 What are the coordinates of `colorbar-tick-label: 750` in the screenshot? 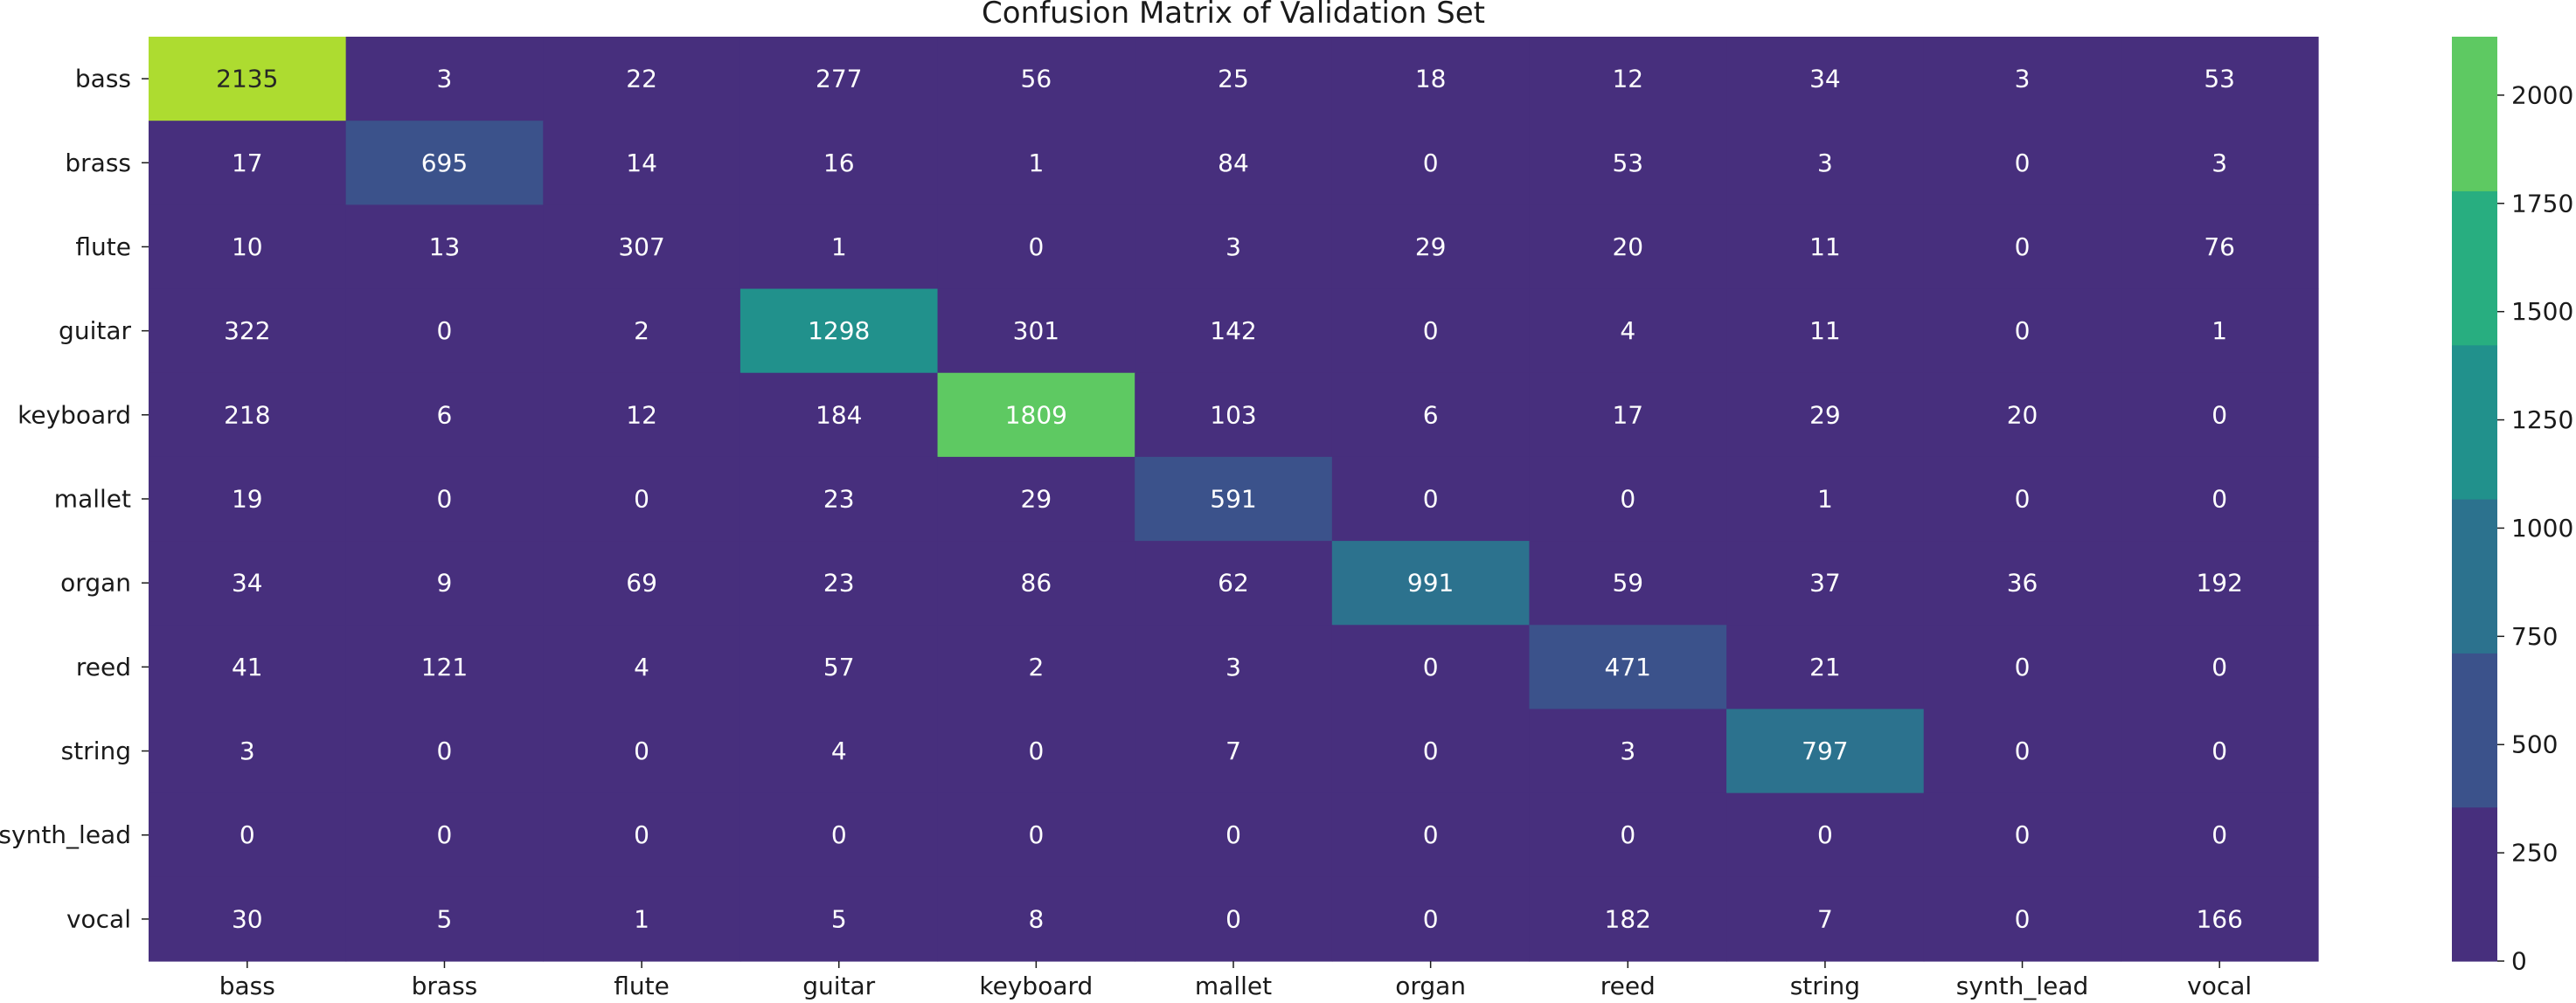 It's located at (2534, 636).